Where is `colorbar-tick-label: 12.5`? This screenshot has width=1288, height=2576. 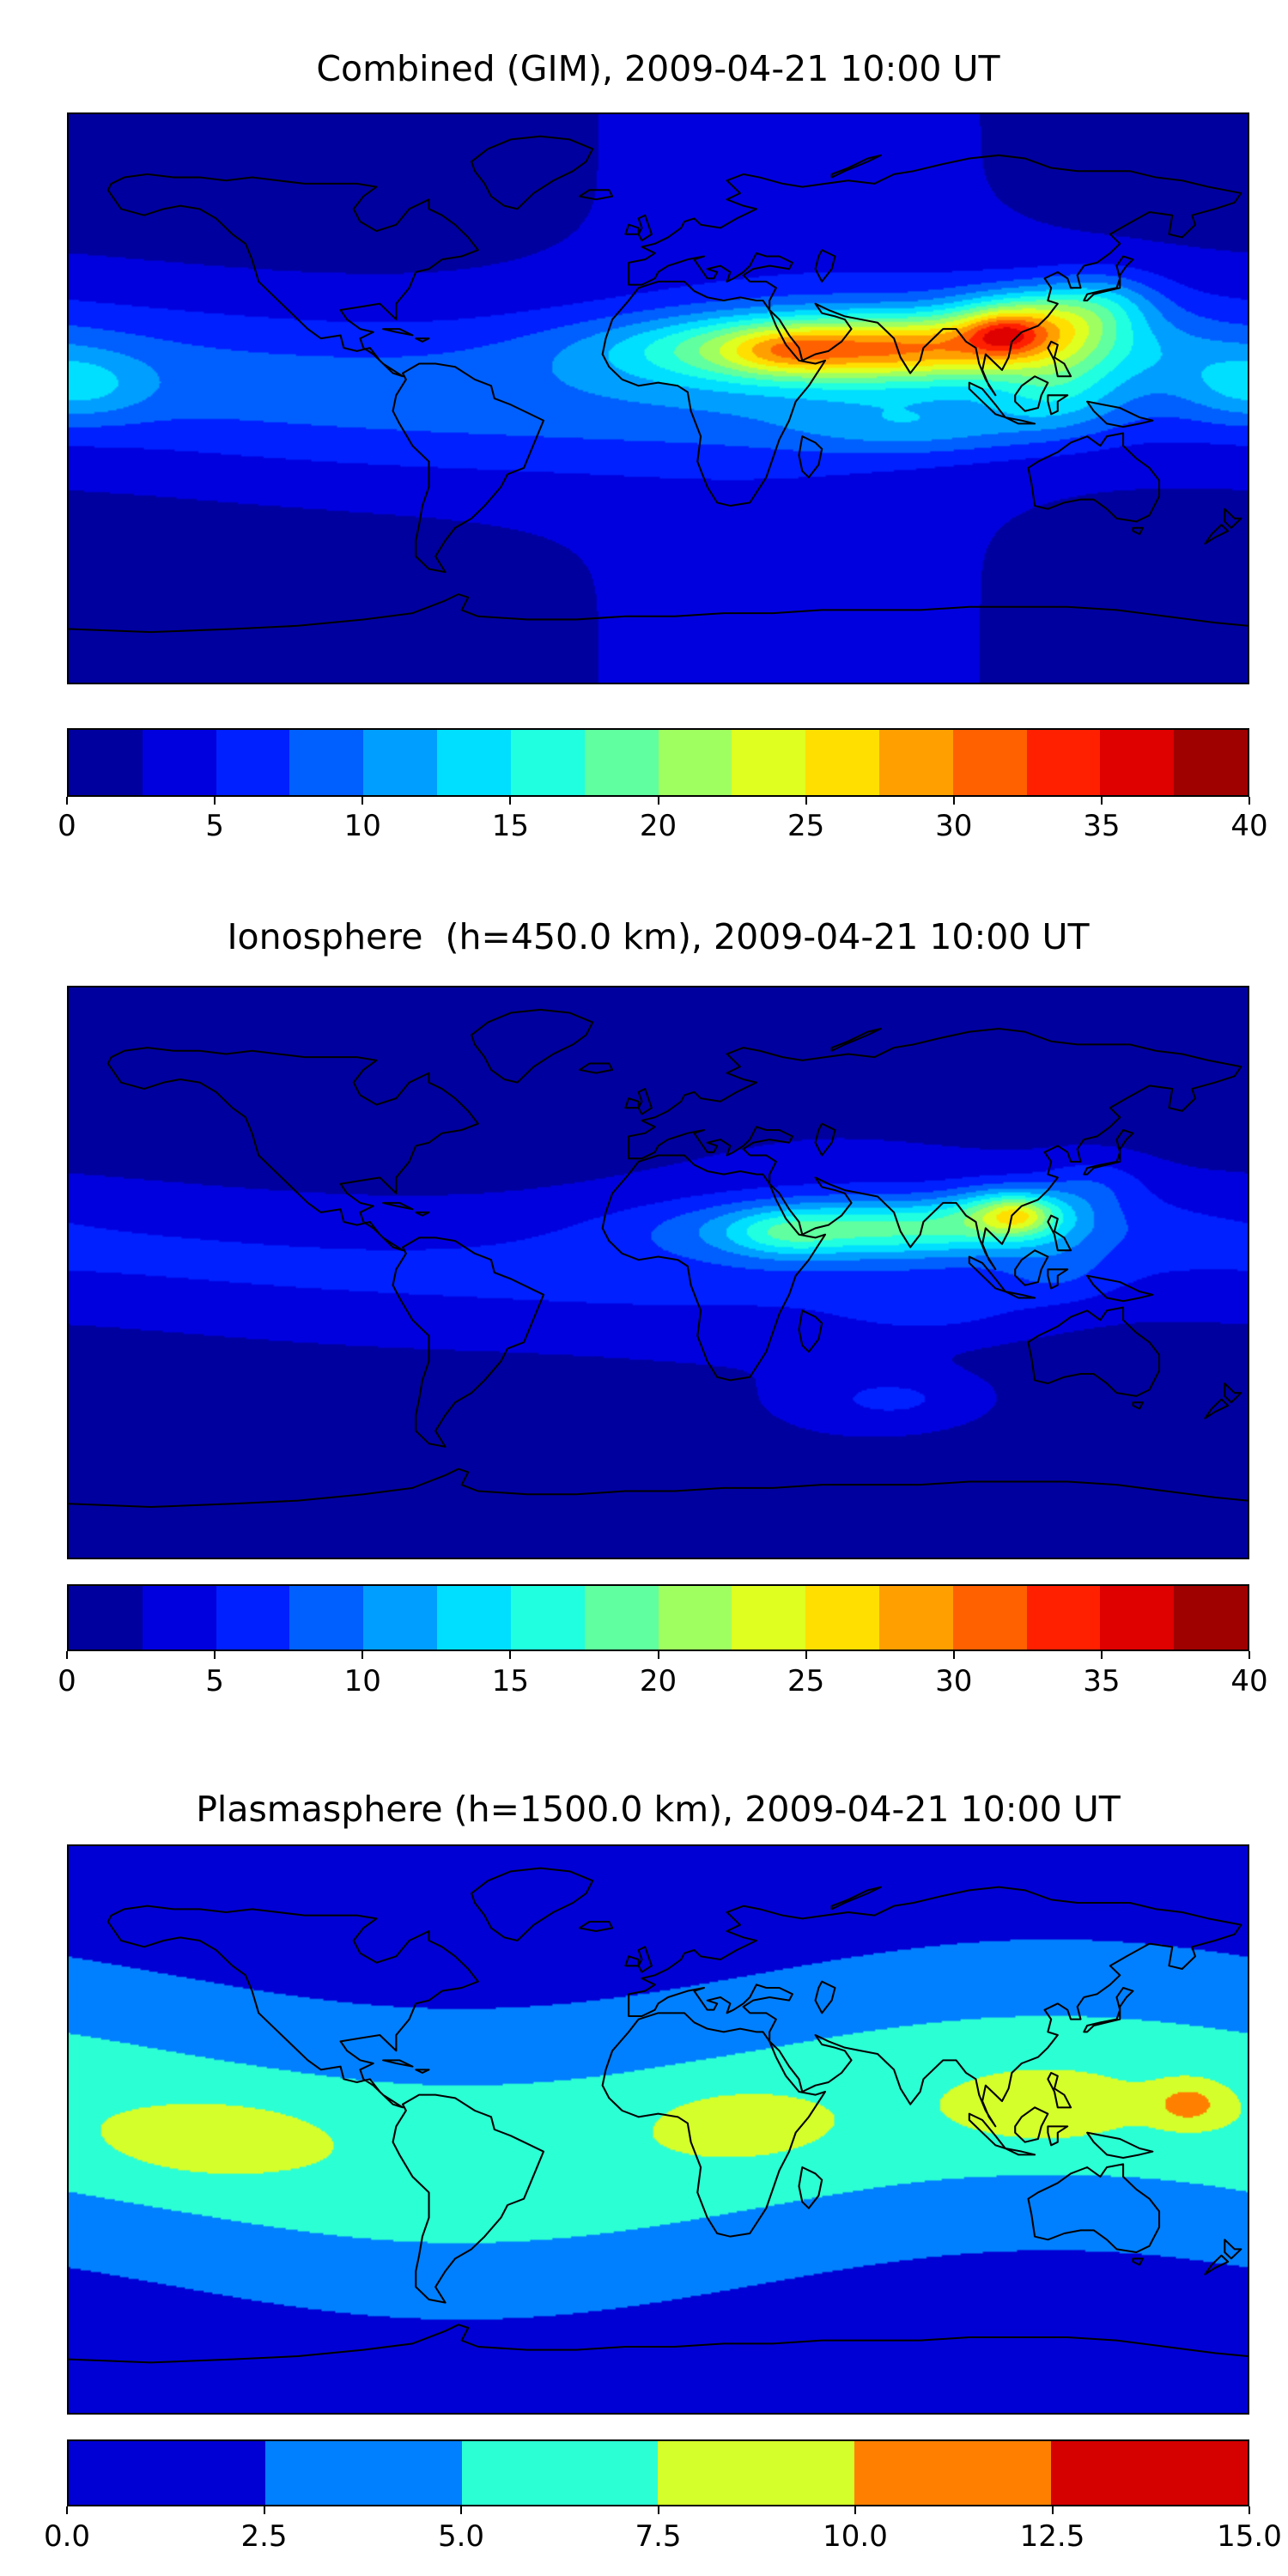
colorbar-tick-label: 12.5 is located at coordinates (1052, 2536).